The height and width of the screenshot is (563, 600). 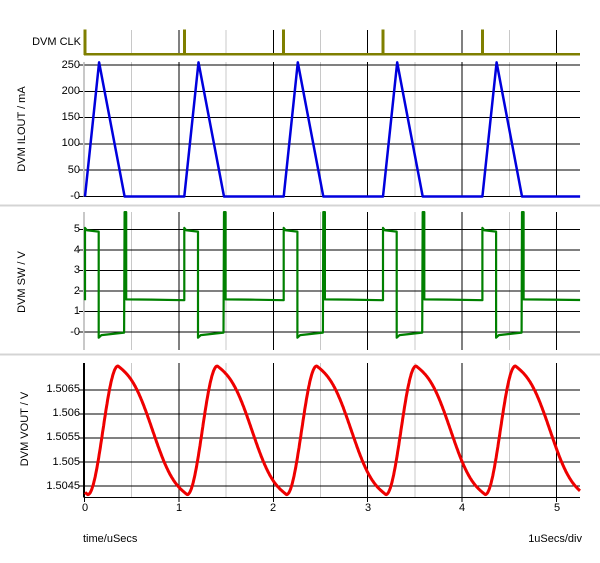 I want to click on y-tick-label: 1, so click(x=76, y=311).